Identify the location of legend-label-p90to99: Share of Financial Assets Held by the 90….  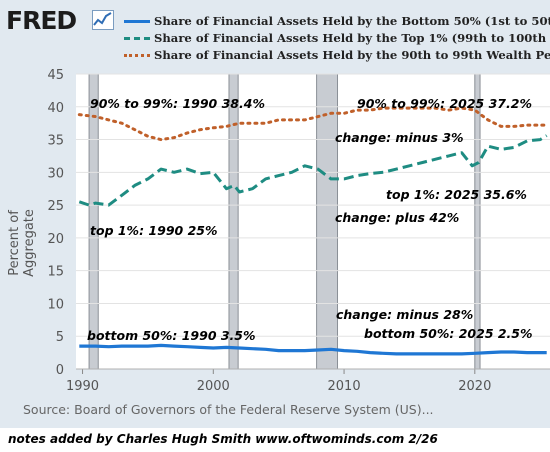
(352, 55).